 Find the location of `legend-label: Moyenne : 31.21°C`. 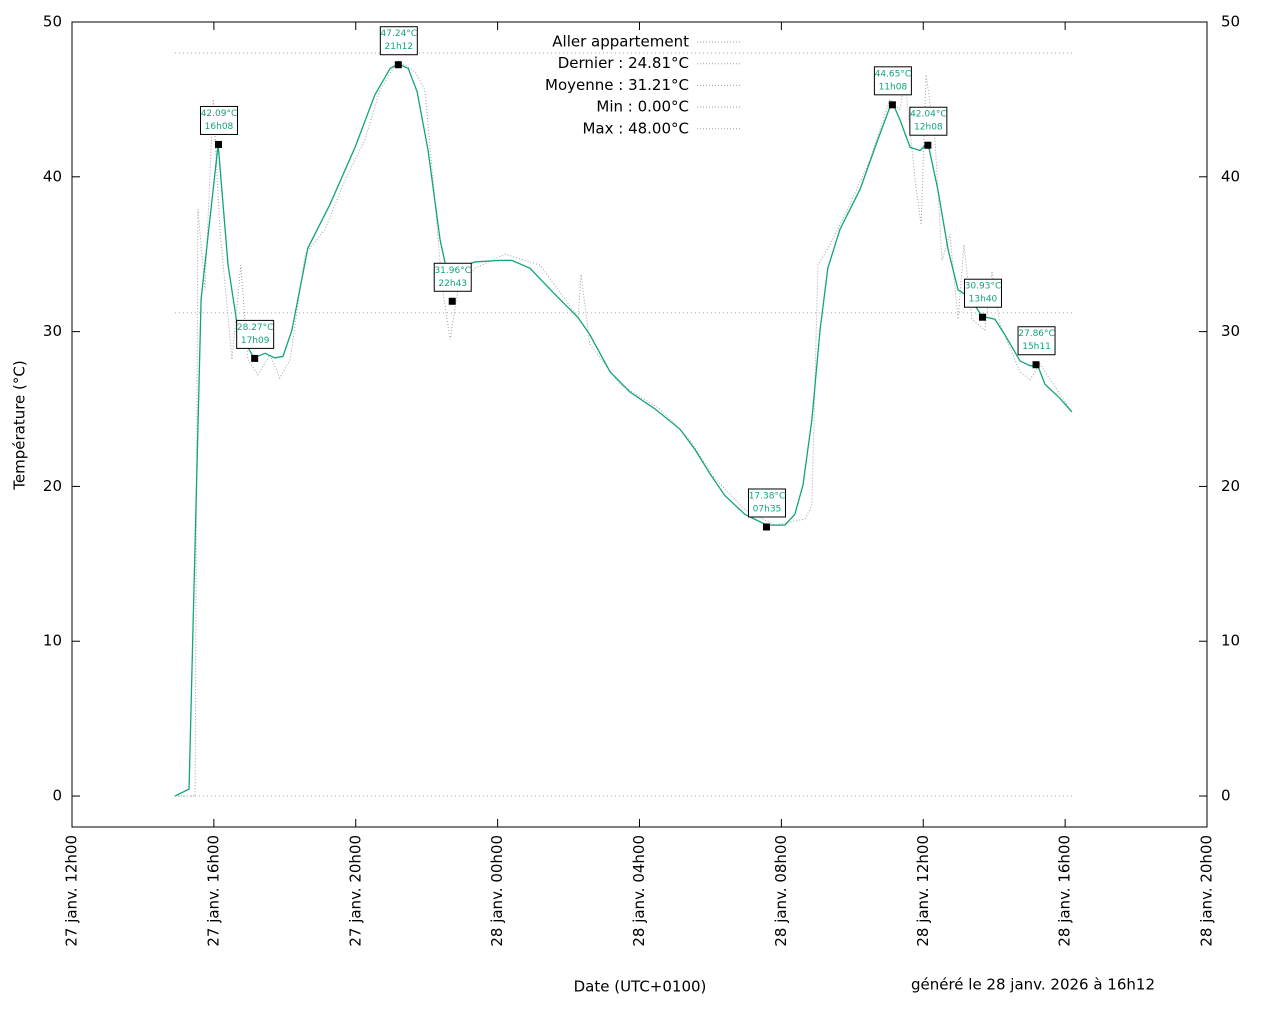

legend-label: Moyenne : 31.21°C is located at coordinates (617, 85).